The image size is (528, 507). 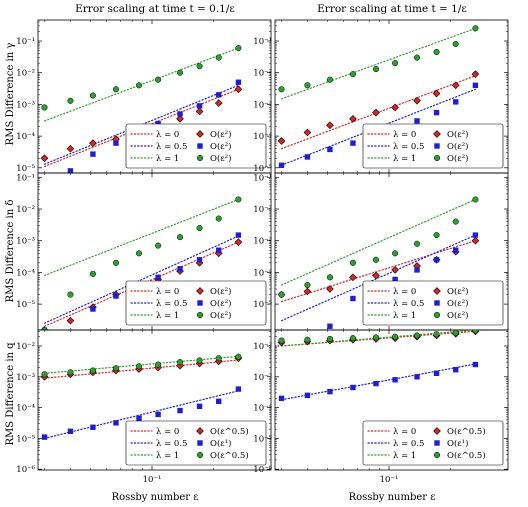 I want to click on row-ylabel-delta: RMS Difference in δ, so click(x=10, y=251).